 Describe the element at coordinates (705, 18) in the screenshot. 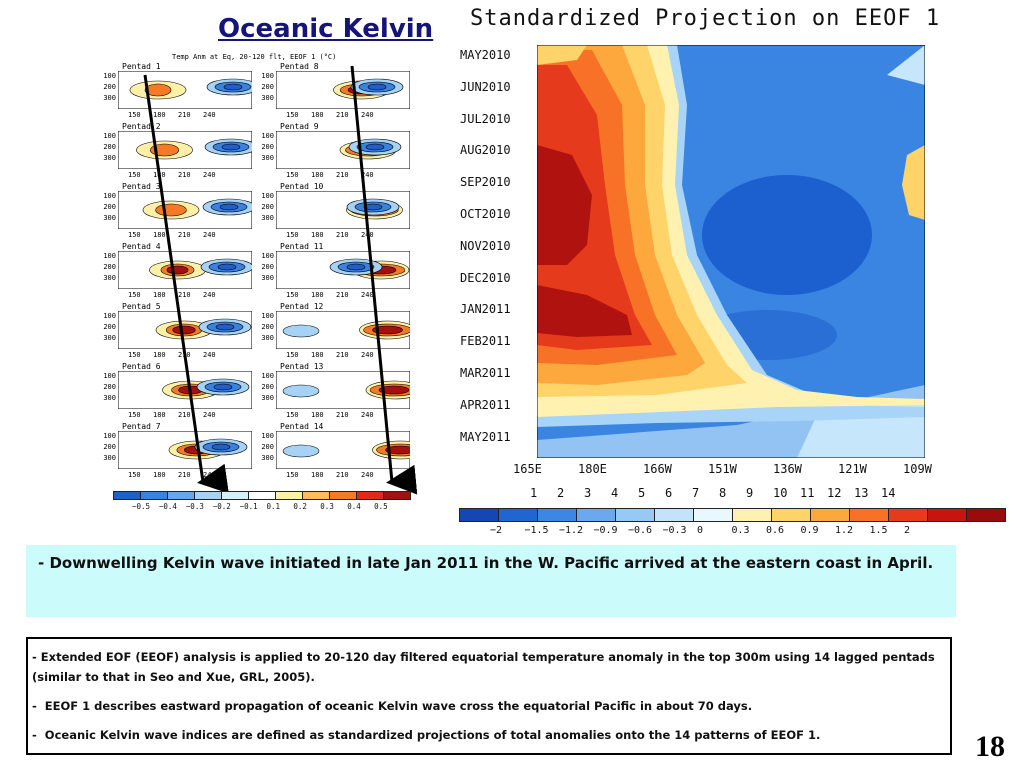

I see `hovmoller-title: Standardized Projection on EEOF 1` at that location.